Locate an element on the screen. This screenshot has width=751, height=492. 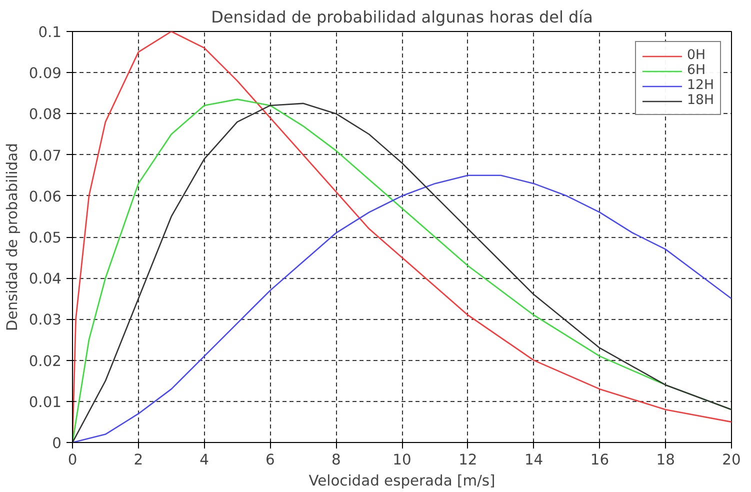
x-tick-label: 16 is located at coordinates (600, 460).